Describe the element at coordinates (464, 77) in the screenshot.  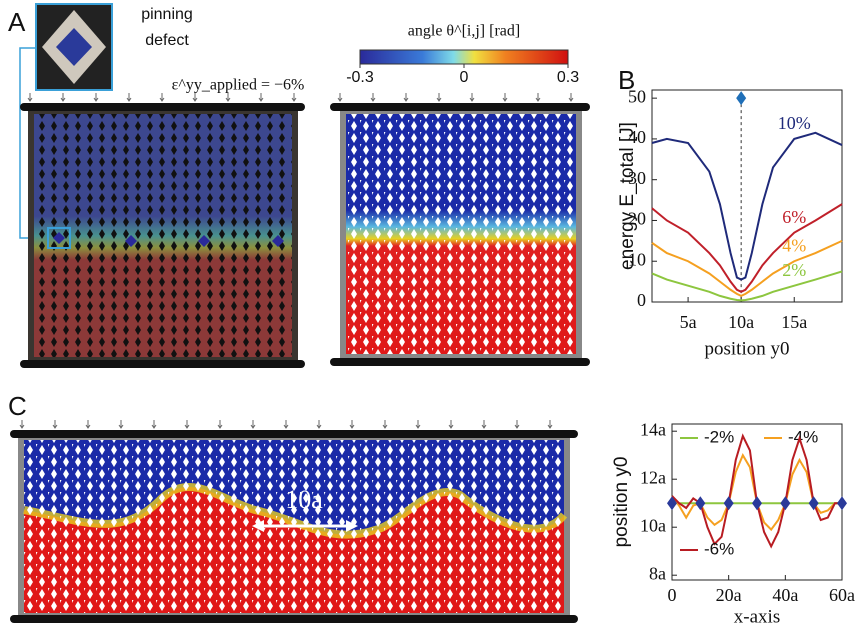
I see `colorbar-tick-label: 0` at that location.